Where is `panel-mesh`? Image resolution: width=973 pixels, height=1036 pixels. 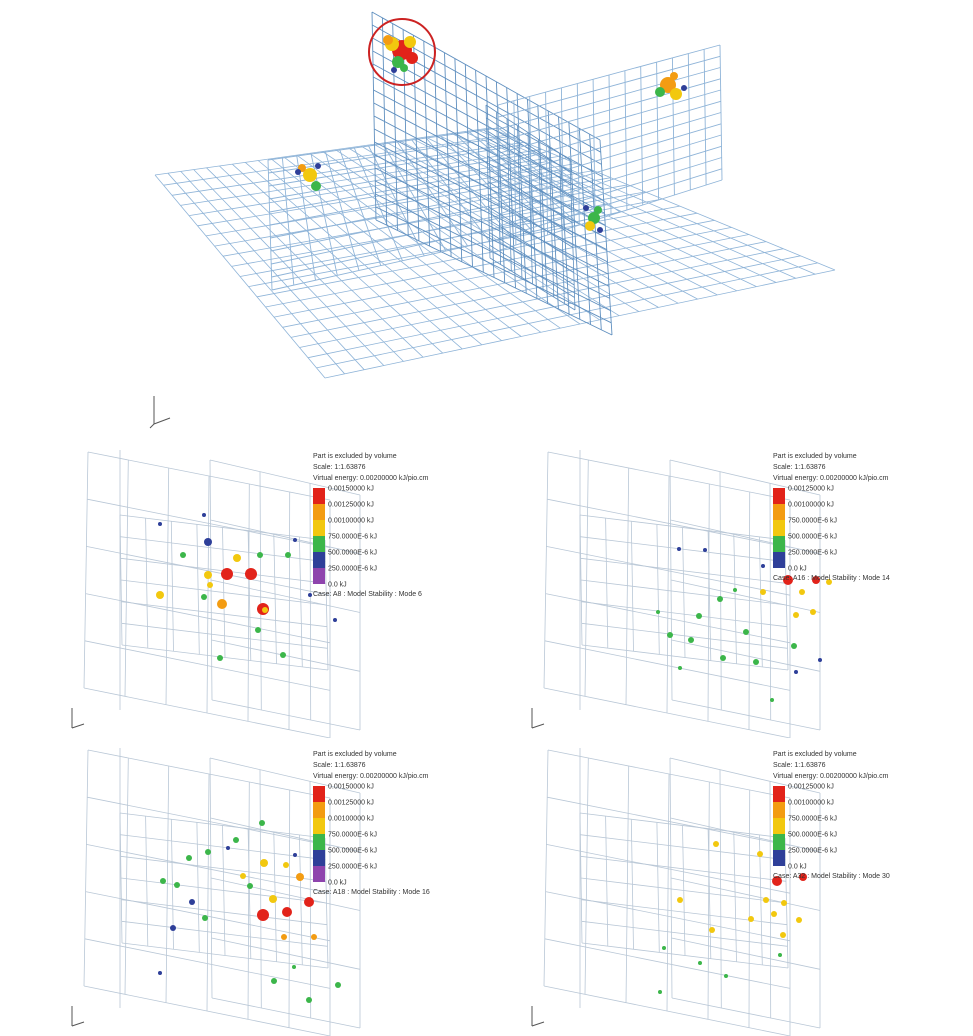 panel-mesh is located at coordinates (222, 594).